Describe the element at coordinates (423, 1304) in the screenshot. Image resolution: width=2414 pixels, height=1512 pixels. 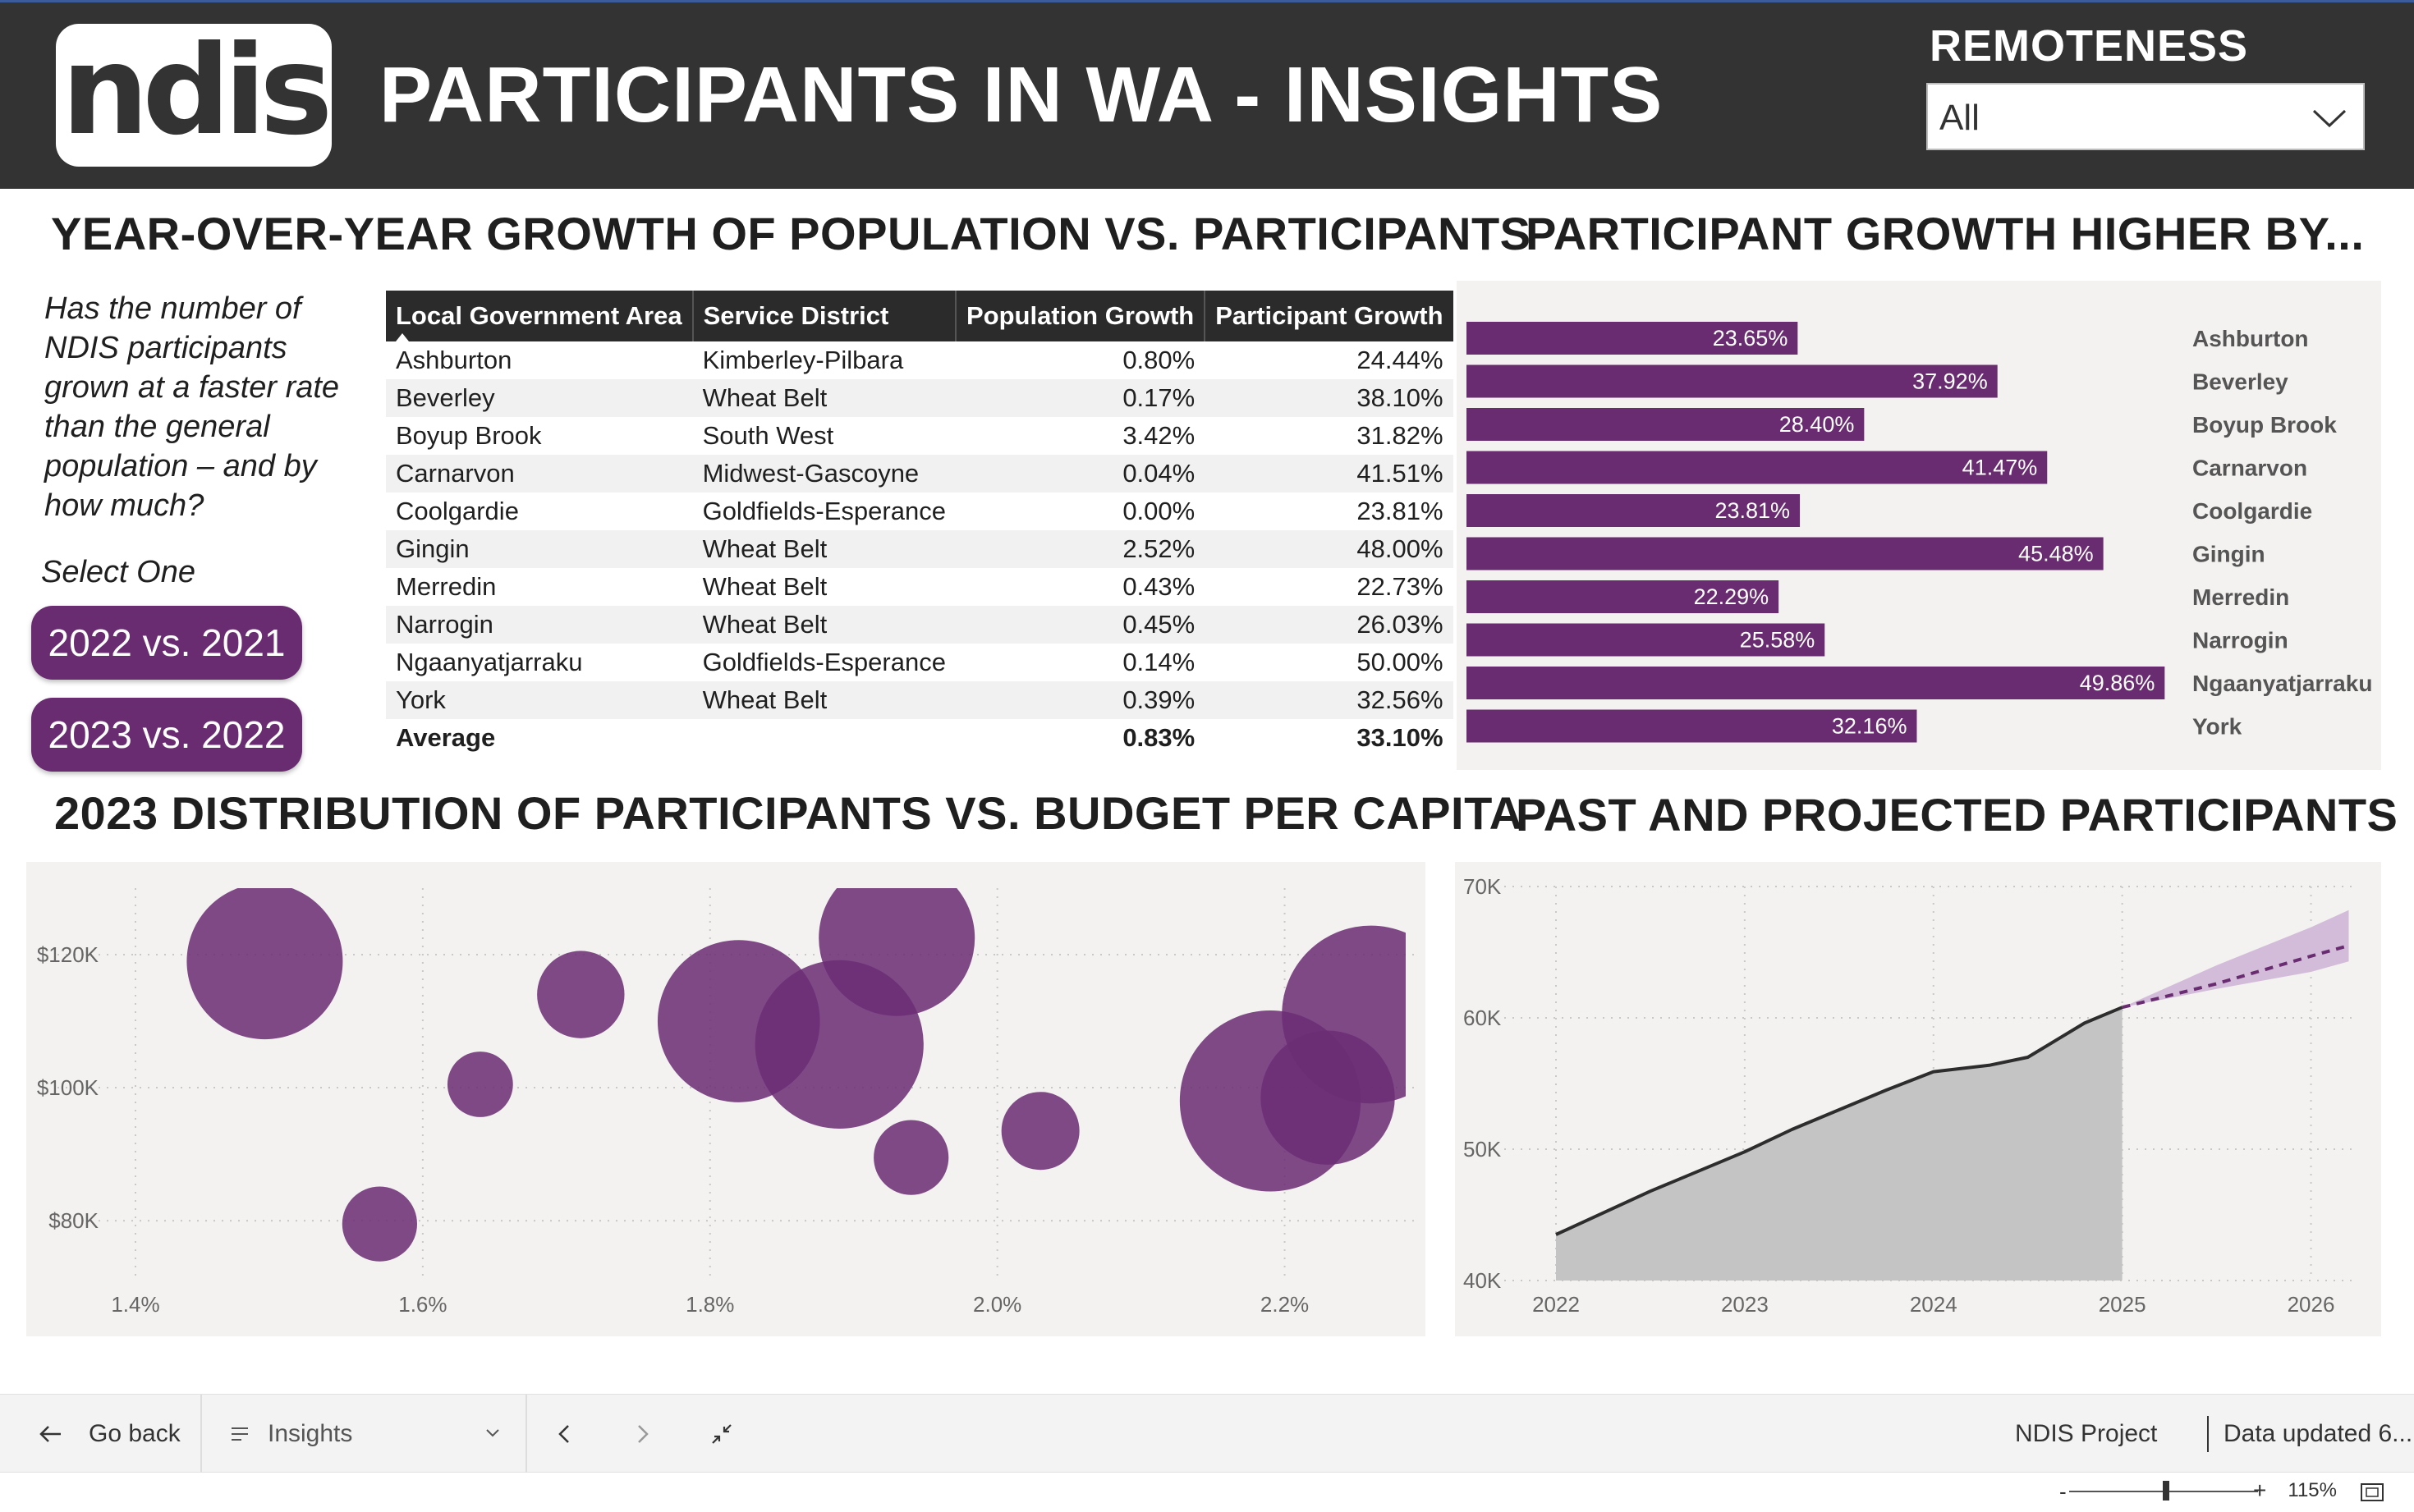
I see `x-tick-label: 1.6%` at that location.